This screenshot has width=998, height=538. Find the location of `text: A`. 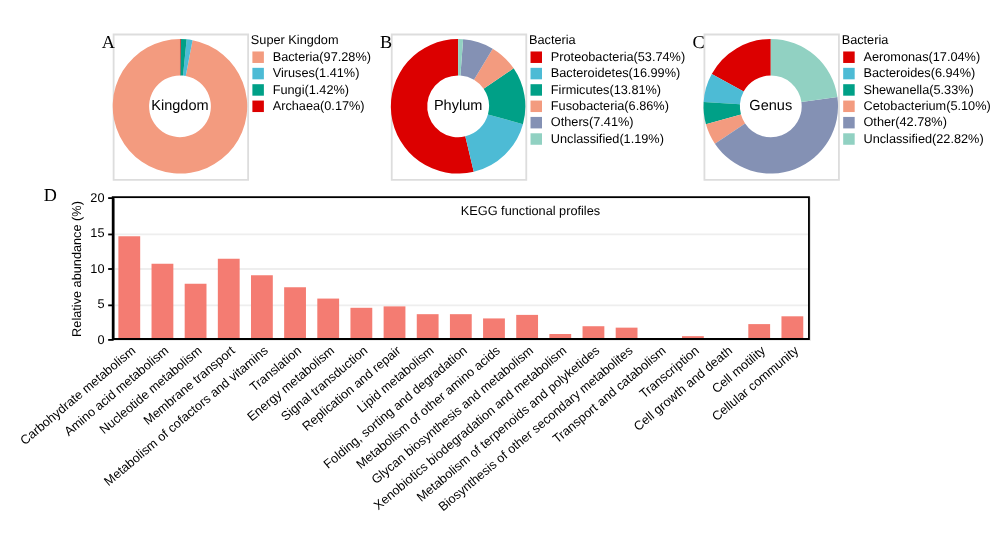

text: A is located at coordinates (108, 42).